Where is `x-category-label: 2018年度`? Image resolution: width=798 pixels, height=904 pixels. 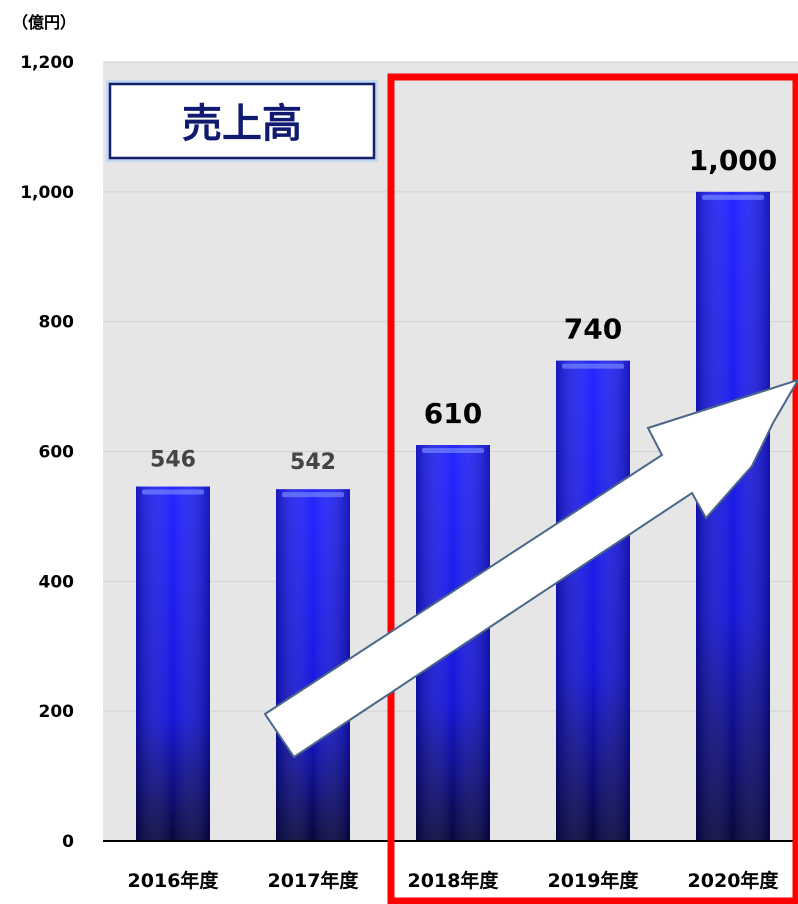
x-category-label: 2018年度 is located at coordinates (454, 880).